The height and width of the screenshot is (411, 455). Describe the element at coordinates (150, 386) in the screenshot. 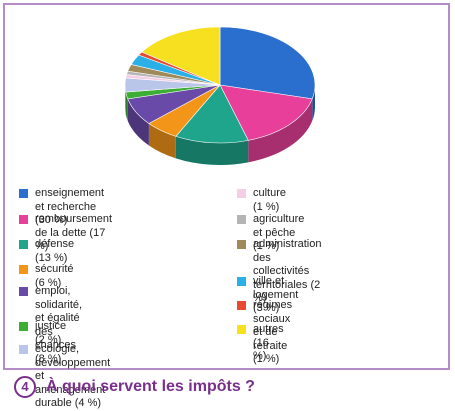

I see `figure-title: À quoi servent les impôts ?` at that location.